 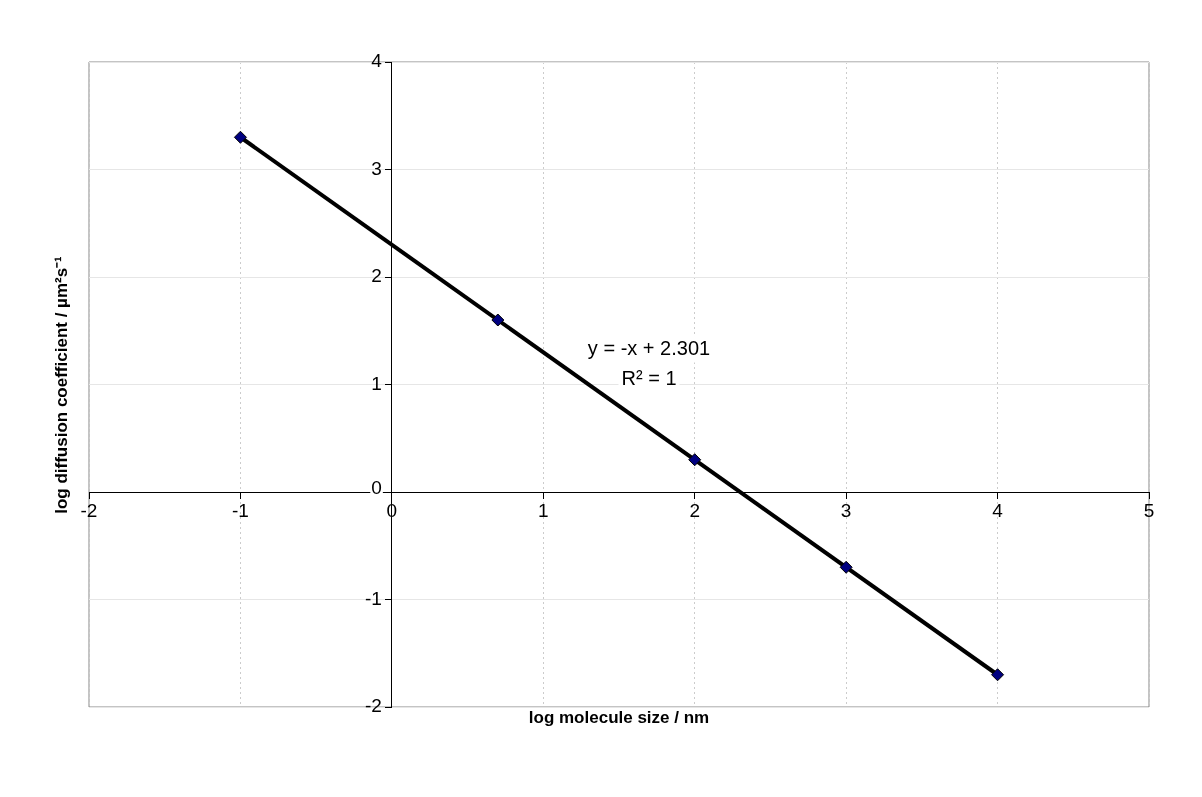 I want to click on y-tick-label: -1, so click(x=373, y=598).